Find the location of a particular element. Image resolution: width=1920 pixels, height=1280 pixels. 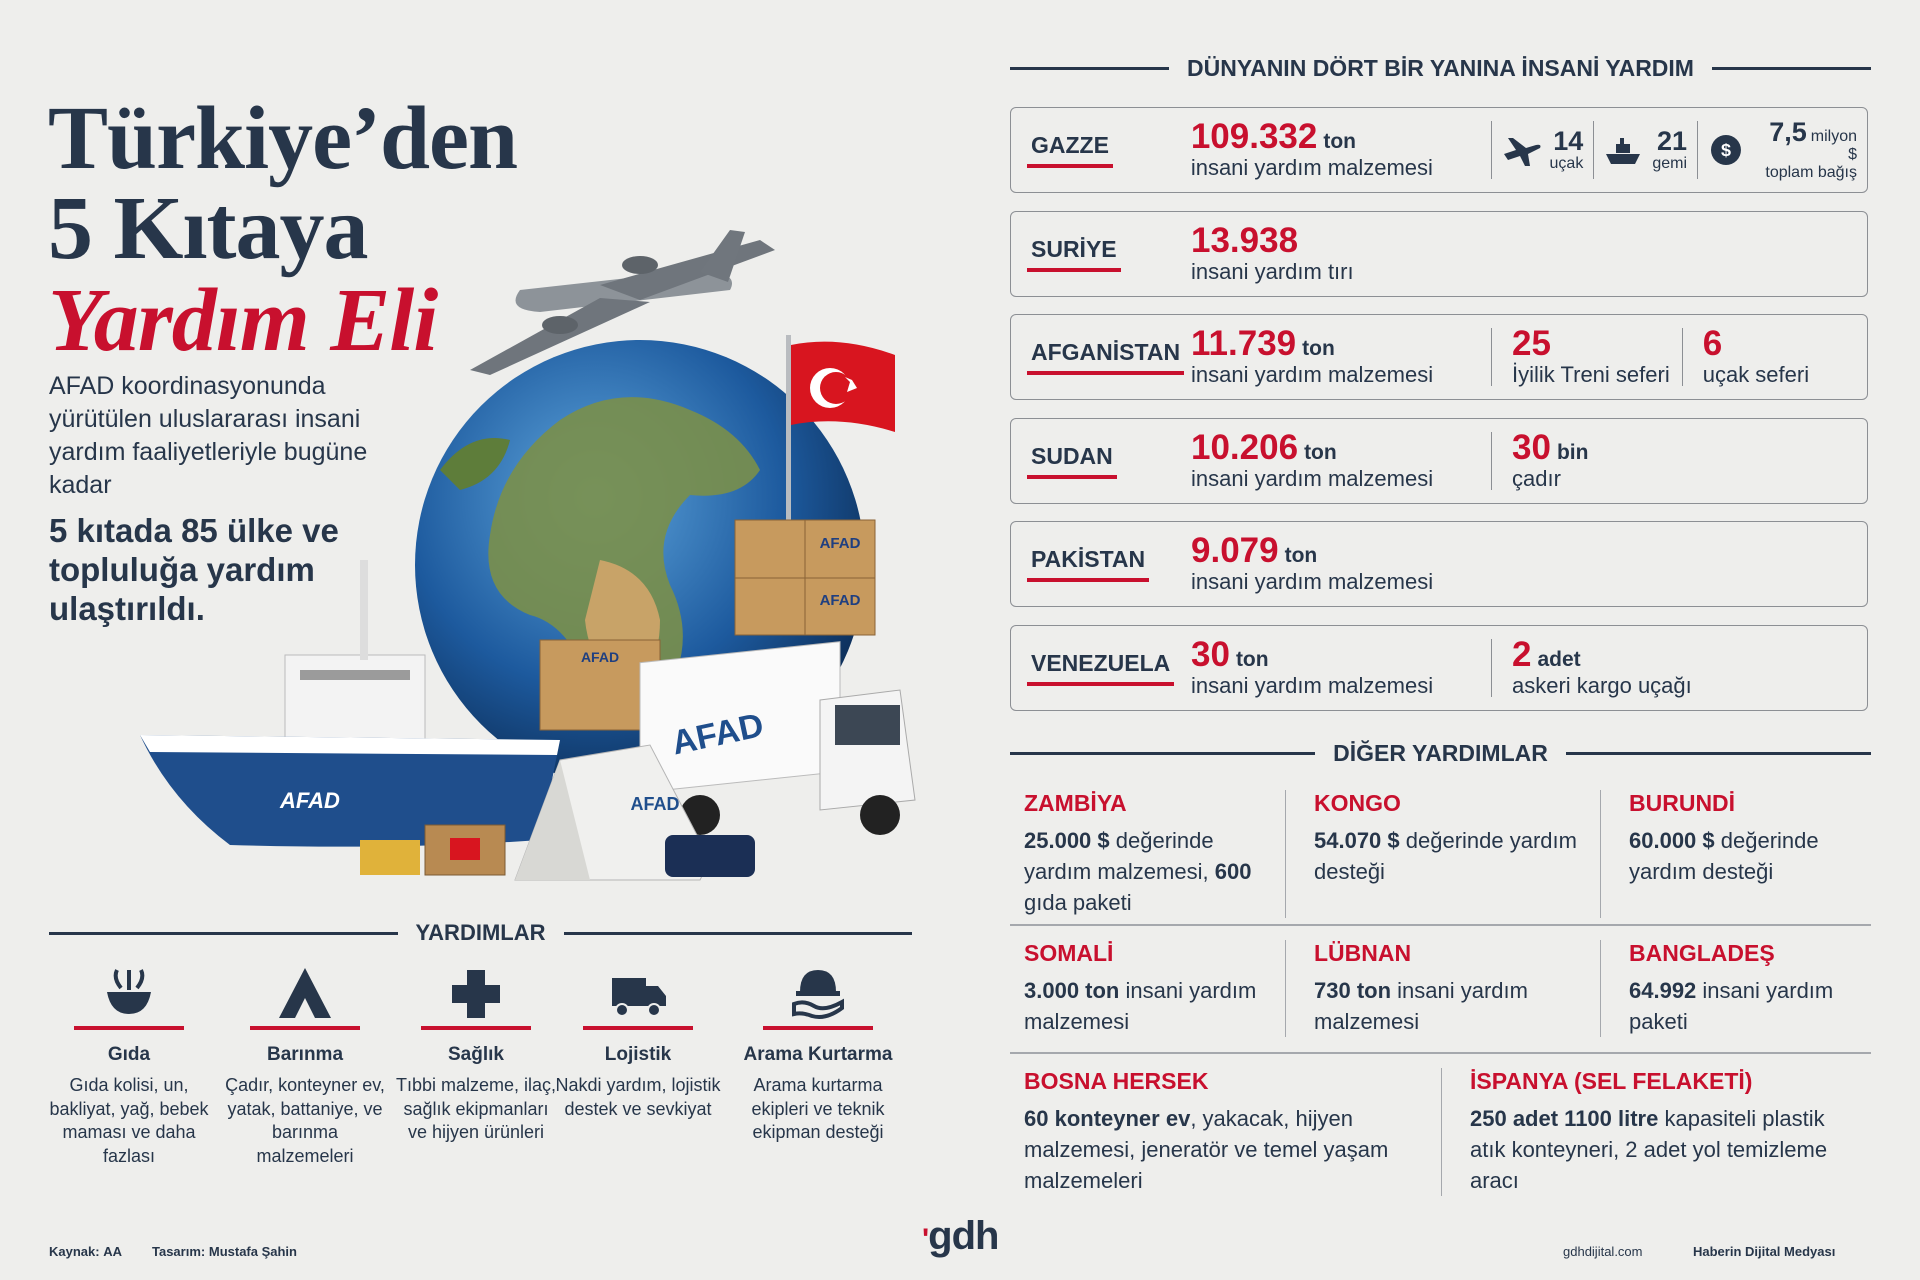

extra-icon: $ is located at coordinates (1726, 150).